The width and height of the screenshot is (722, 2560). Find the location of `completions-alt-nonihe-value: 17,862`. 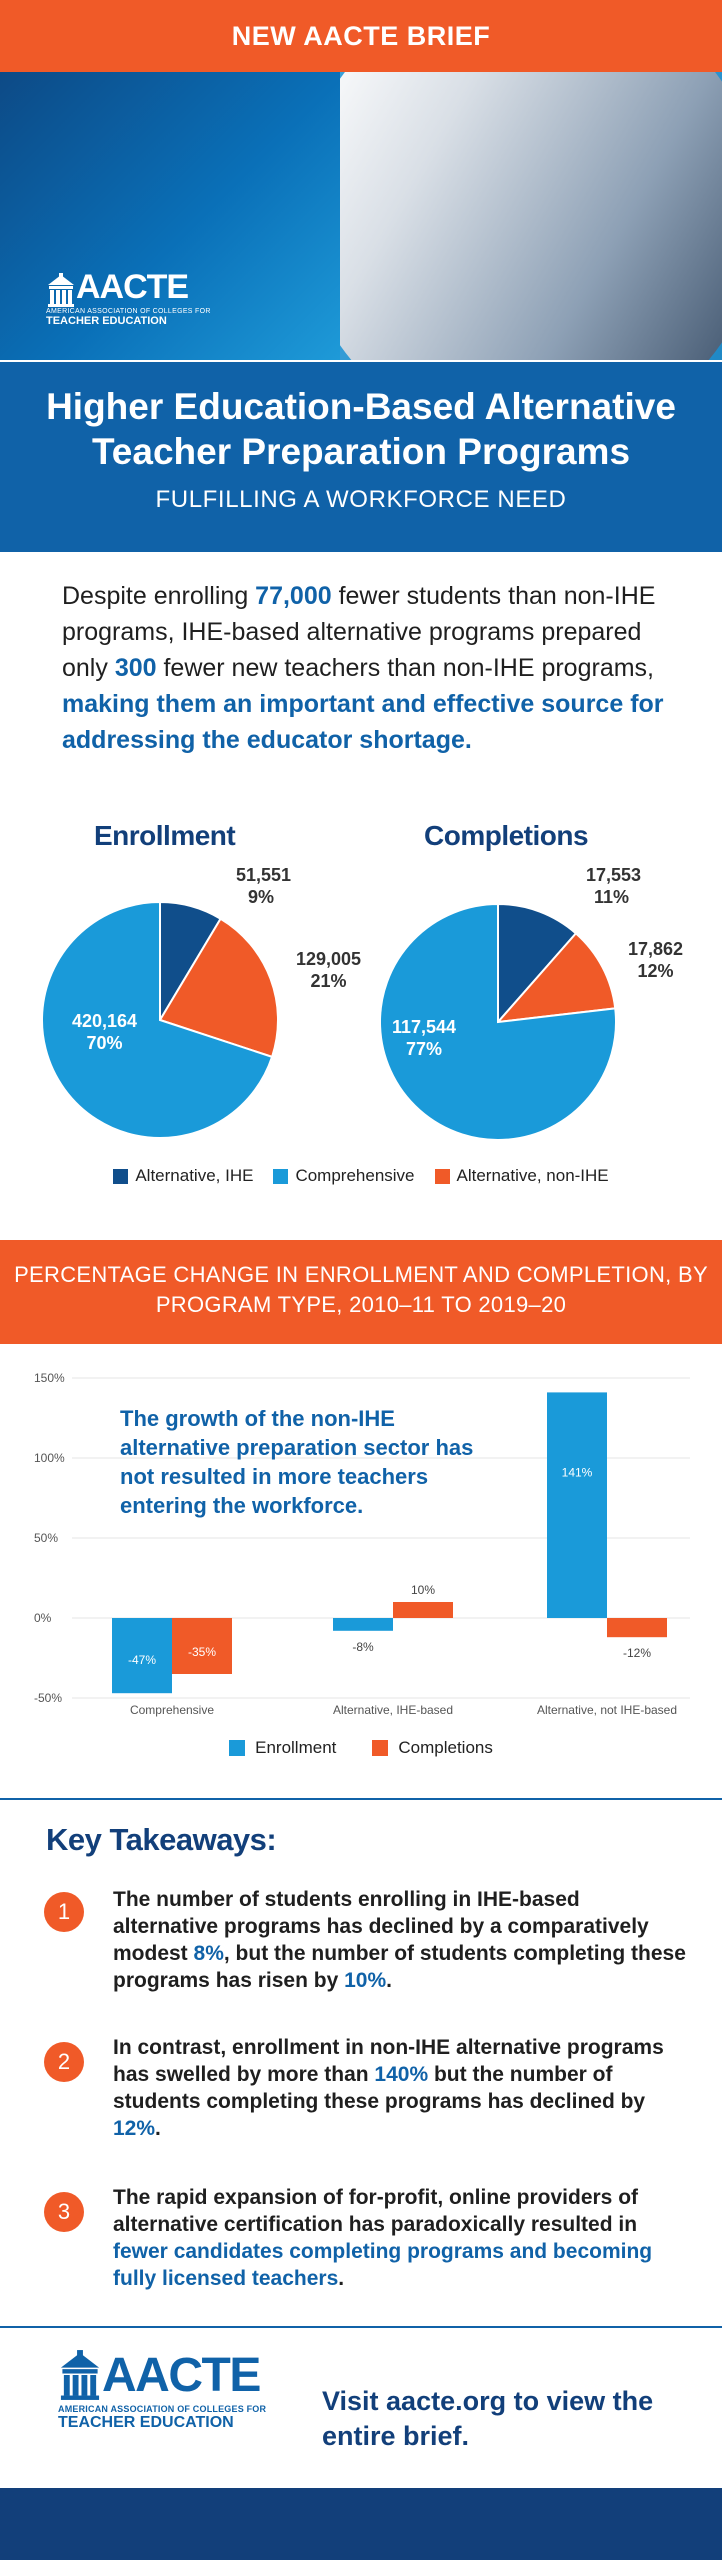

completions-alt-nonihe-value: 17,862 is located at coordinates (656, 949).